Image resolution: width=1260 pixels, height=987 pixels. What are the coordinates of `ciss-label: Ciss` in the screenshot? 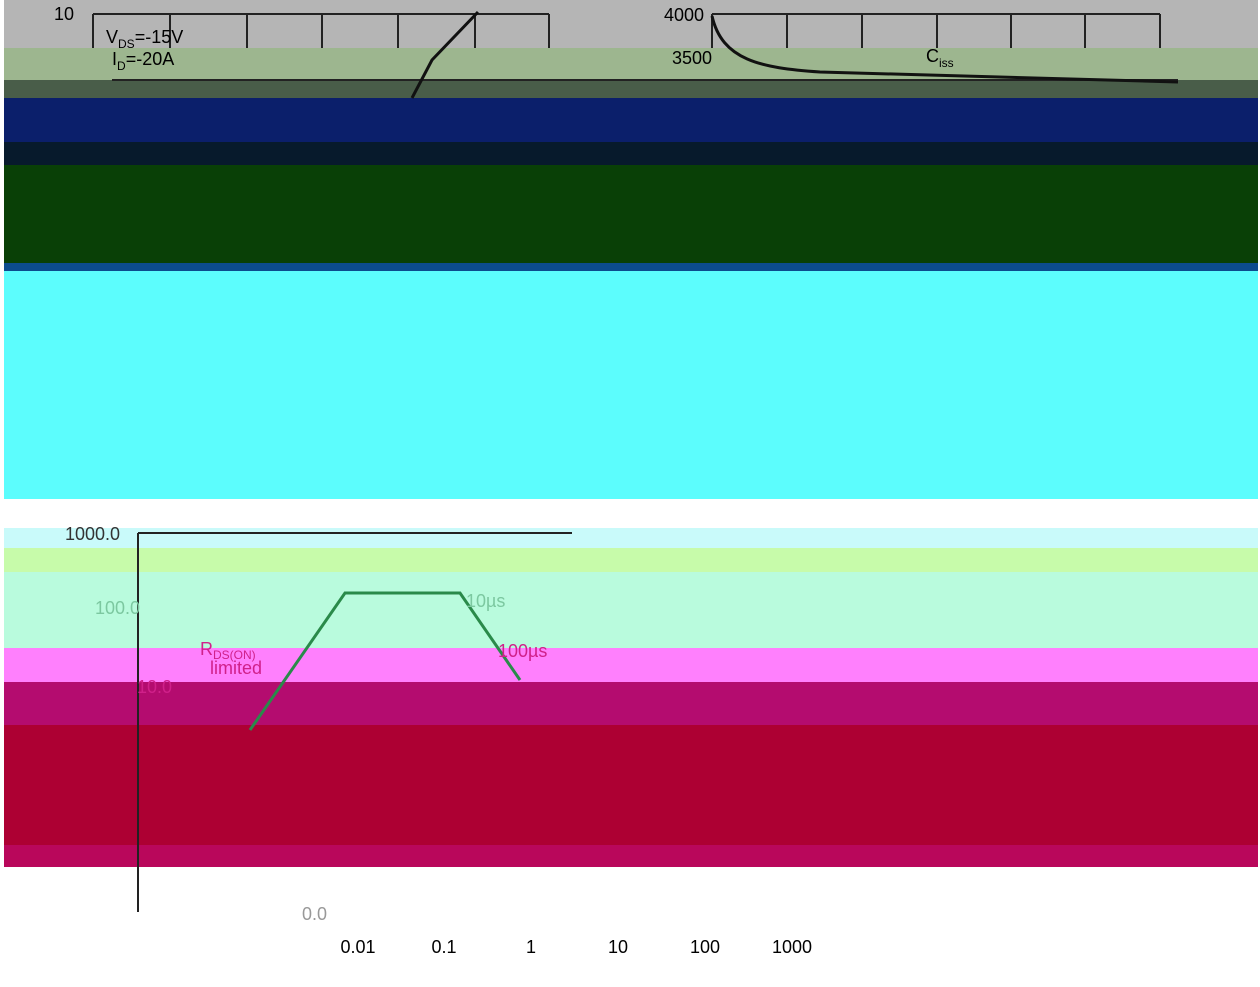 It's located at (940, 58).